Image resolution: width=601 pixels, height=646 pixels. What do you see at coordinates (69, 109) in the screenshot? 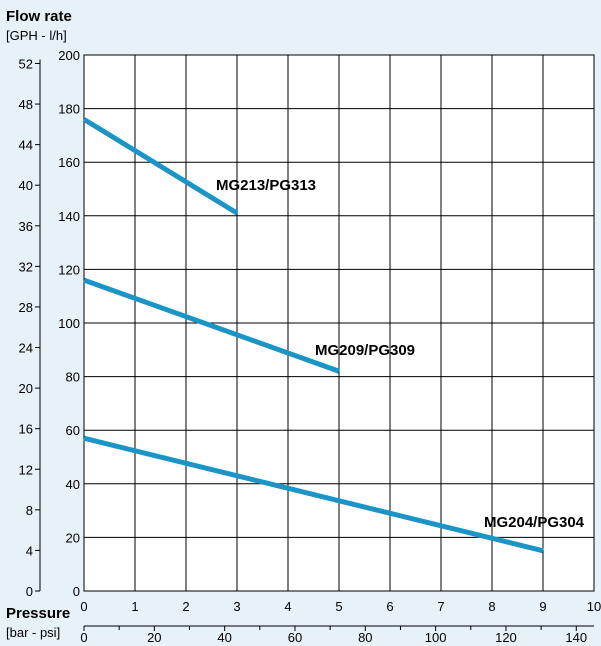
I see `y-tick-label-lh: 180` at bounding box center [69, 109].